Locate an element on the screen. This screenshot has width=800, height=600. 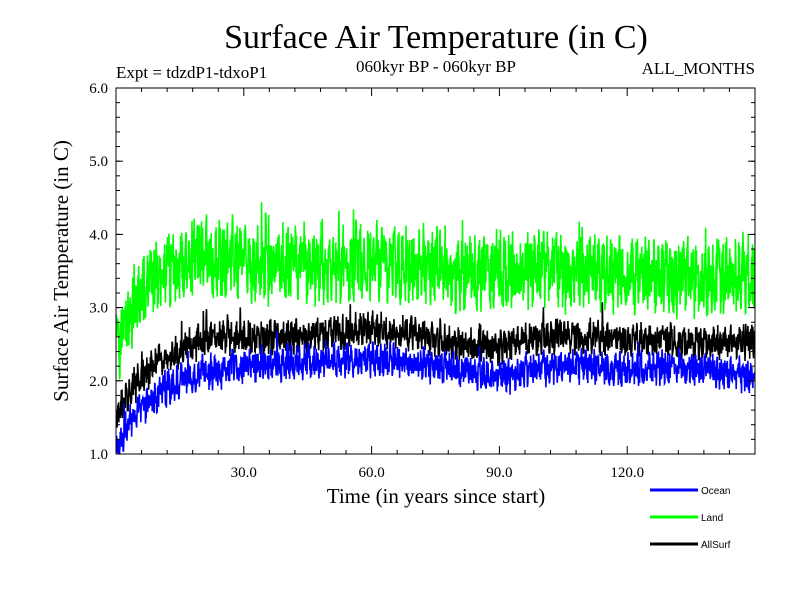
y-tick-label: 1.0 is located at coordinates (98, 455).